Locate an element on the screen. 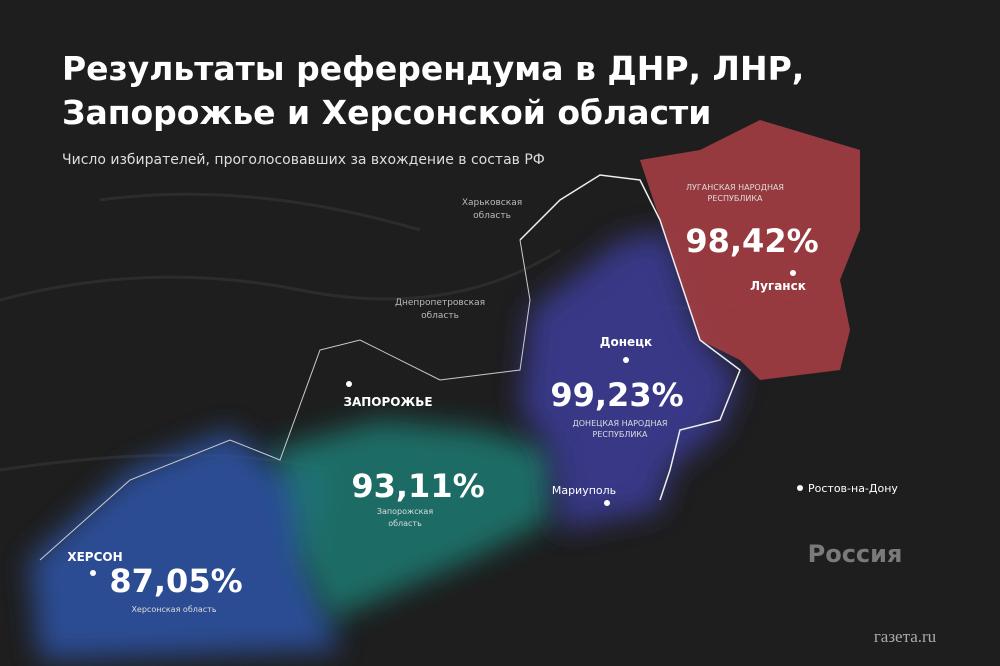 This screenshot has height=666, width=1000. neighbor-region: Днепропетровская is located at coordinates (440, 303).